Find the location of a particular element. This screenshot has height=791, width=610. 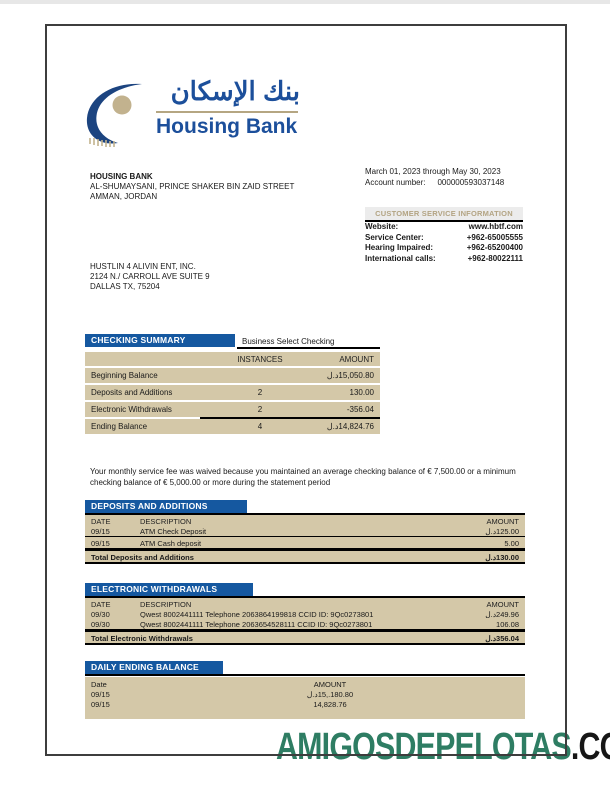

divider-thick is located at coordinates (305, 630).